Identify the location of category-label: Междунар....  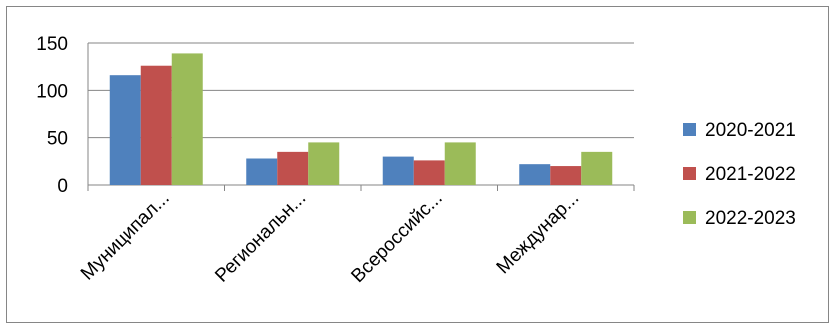
(538, 233).